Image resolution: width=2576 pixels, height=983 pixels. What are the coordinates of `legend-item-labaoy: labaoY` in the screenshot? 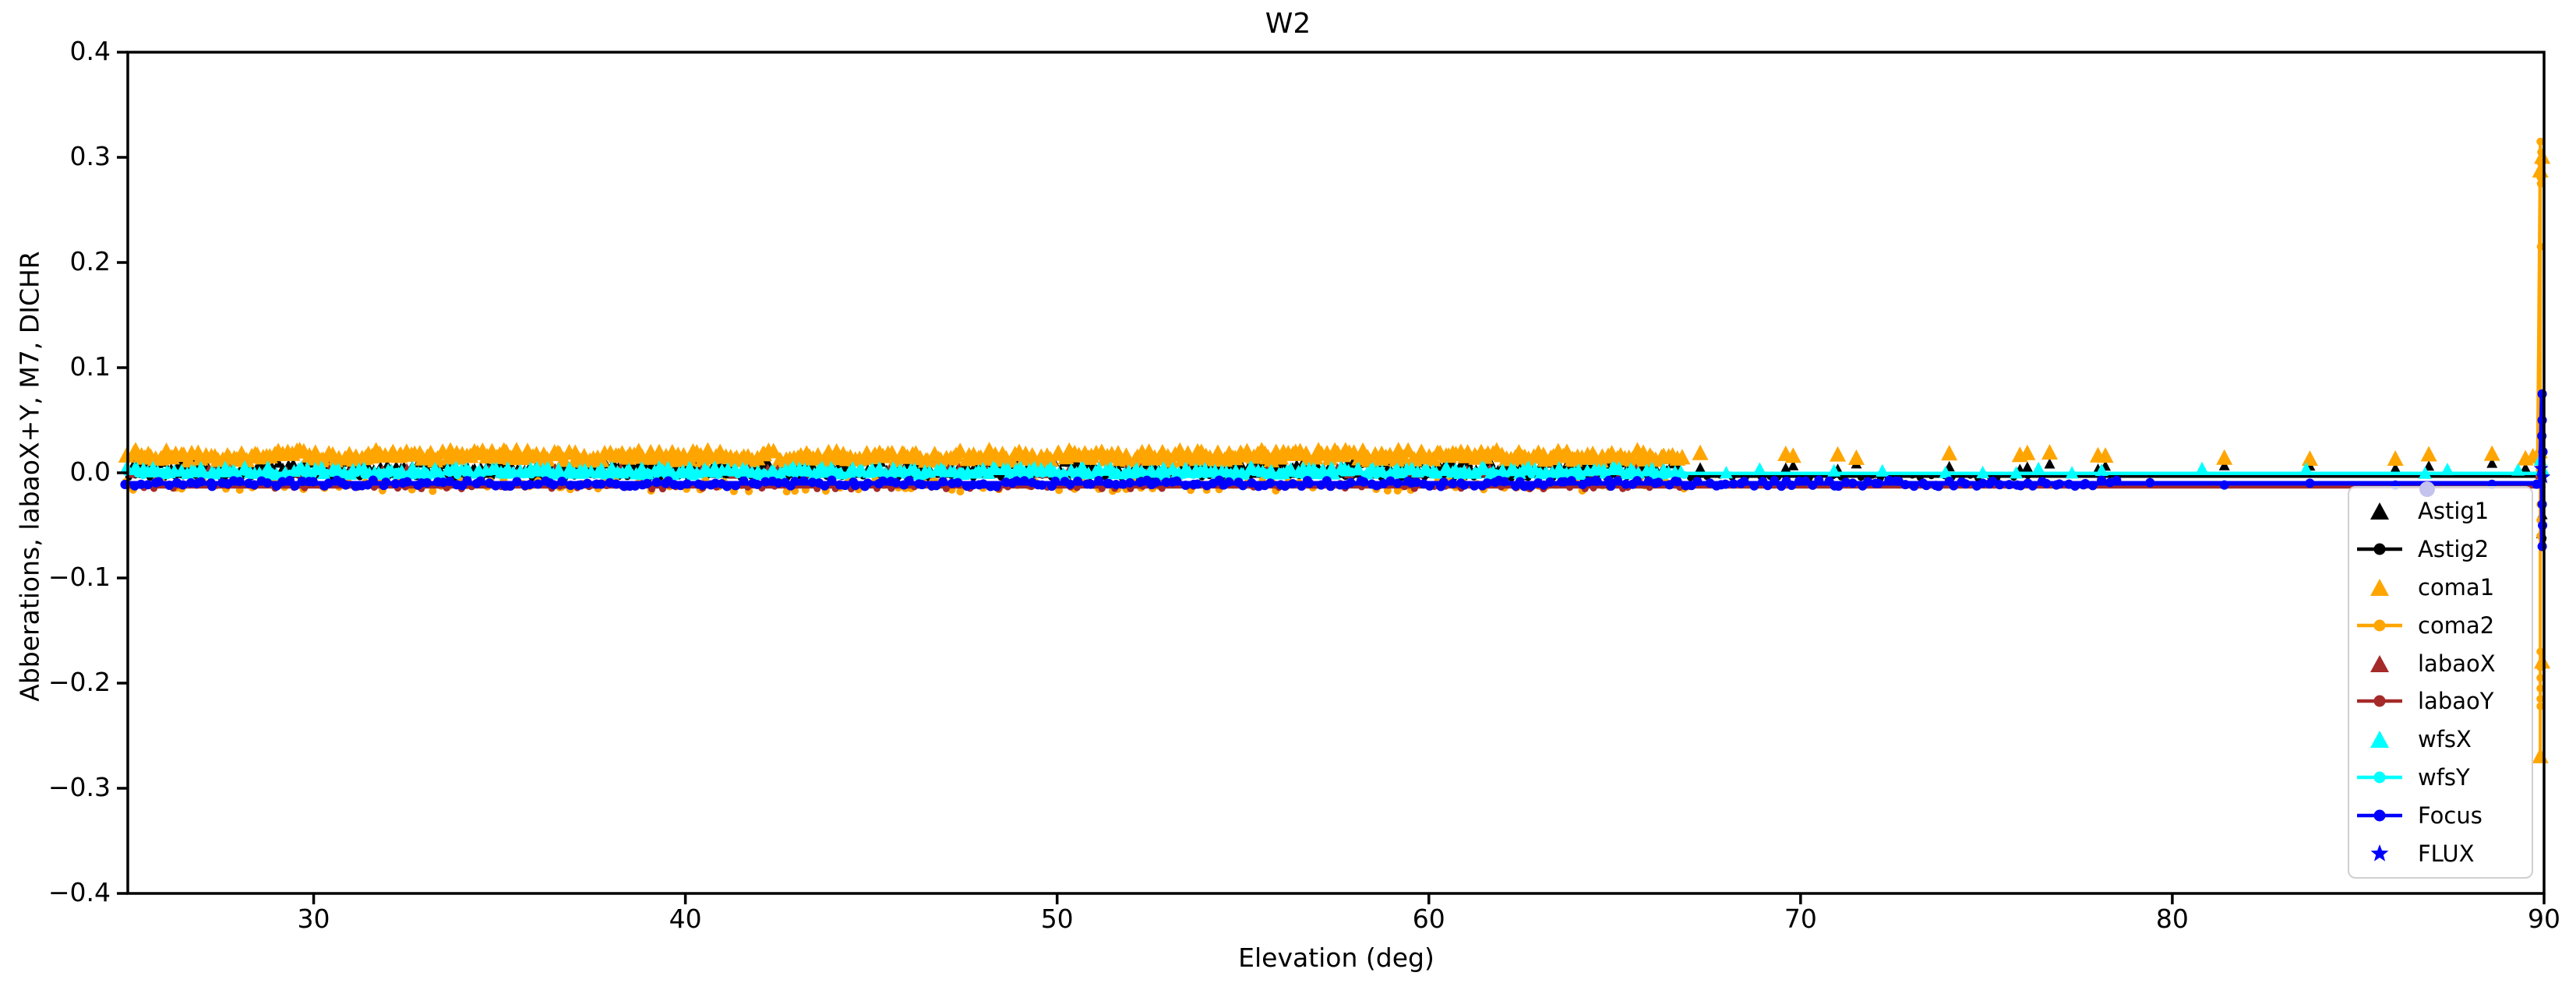 It's located at (2440, 701).